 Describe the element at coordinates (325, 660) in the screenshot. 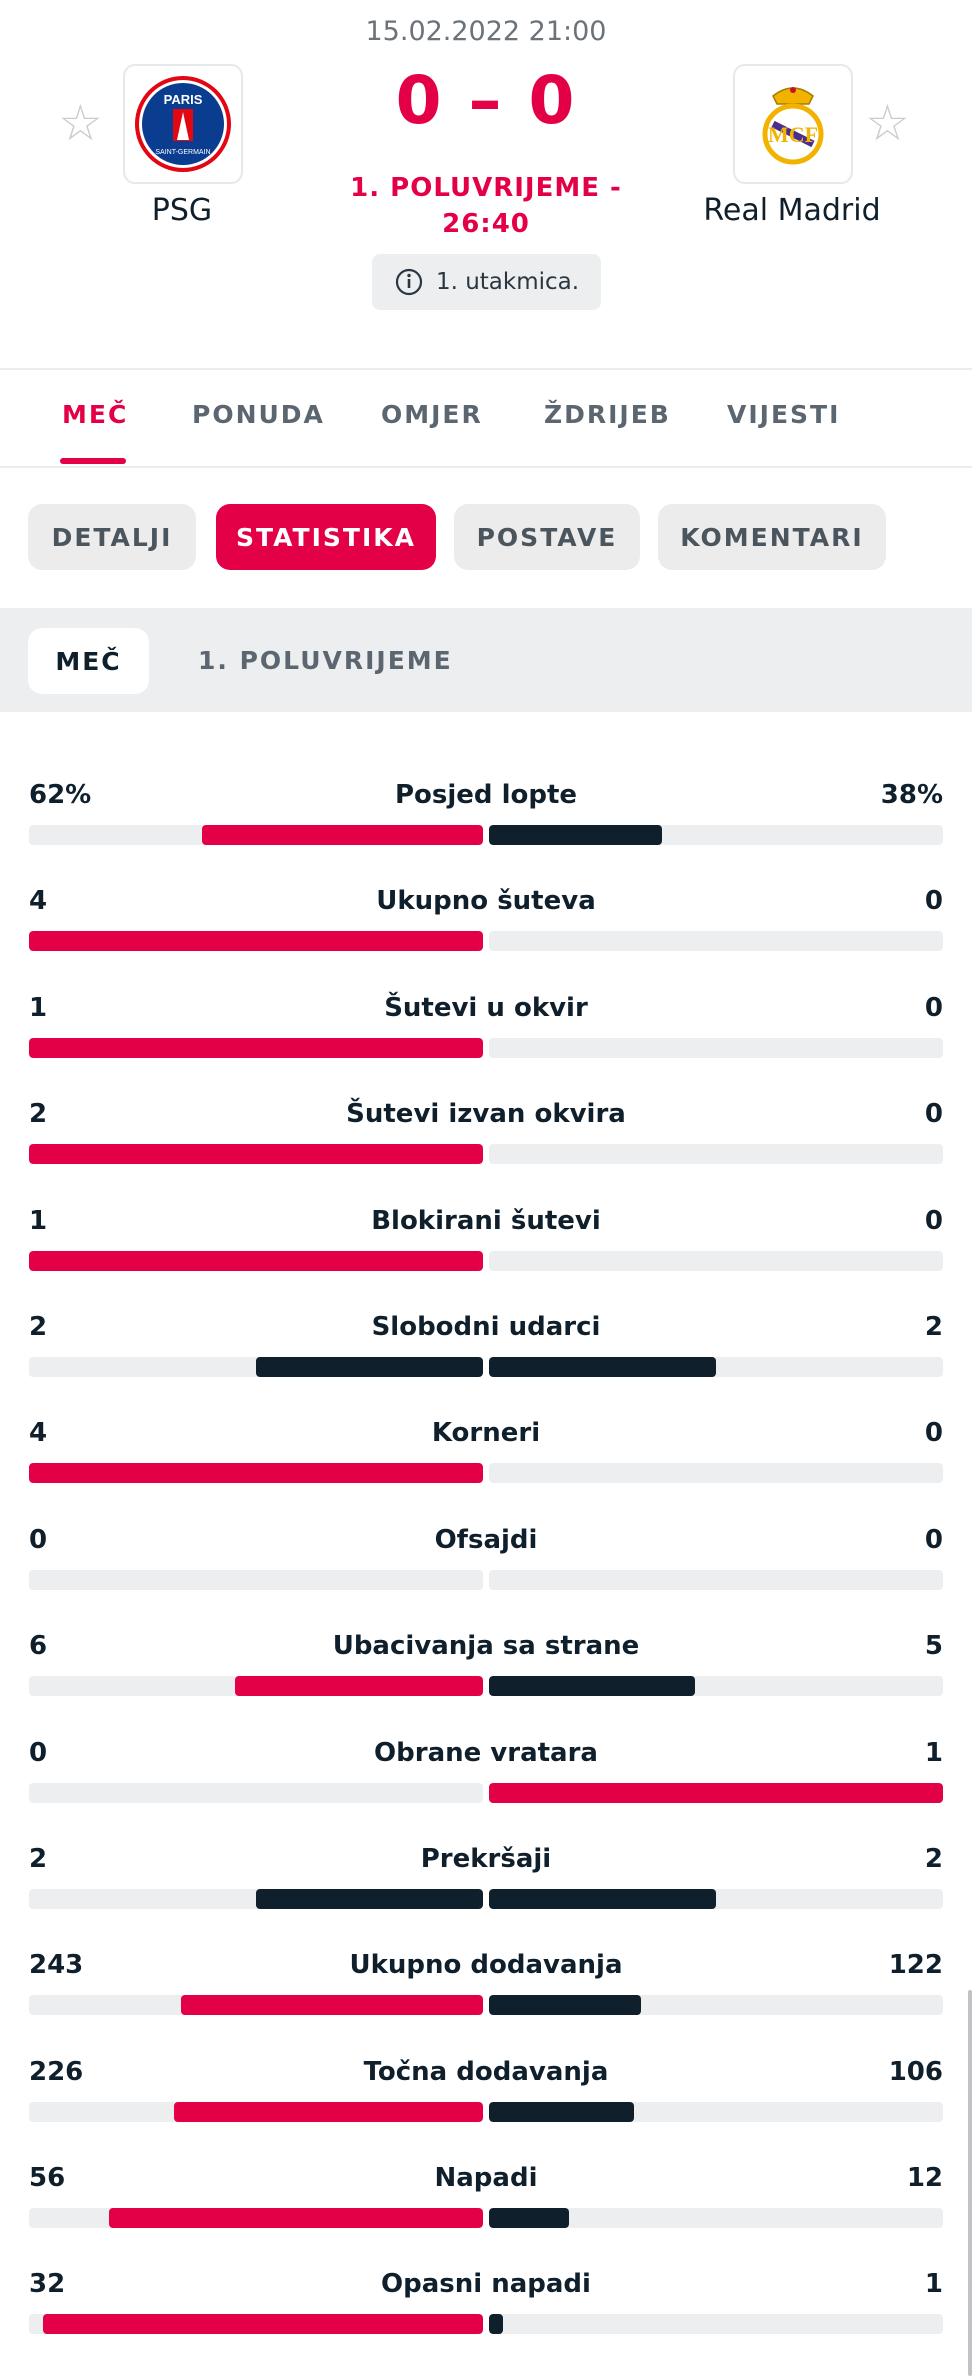

I see `period-first-half-button: 1. POLUVRIJEME` at that location.